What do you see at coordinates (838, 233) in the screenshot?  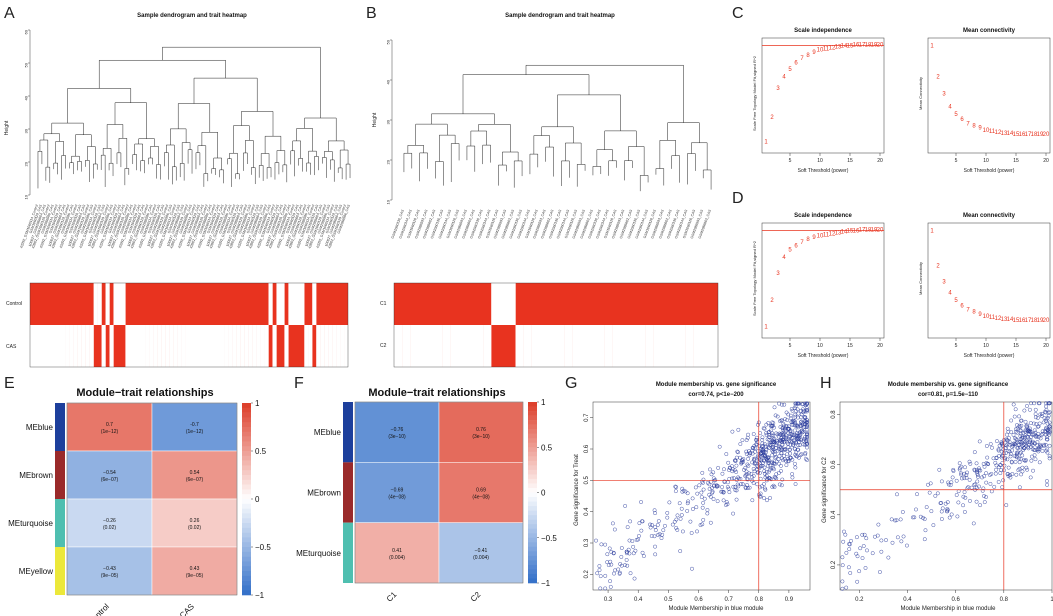 I see `d-si-point-13: 13` at bounding box center [838, 233].